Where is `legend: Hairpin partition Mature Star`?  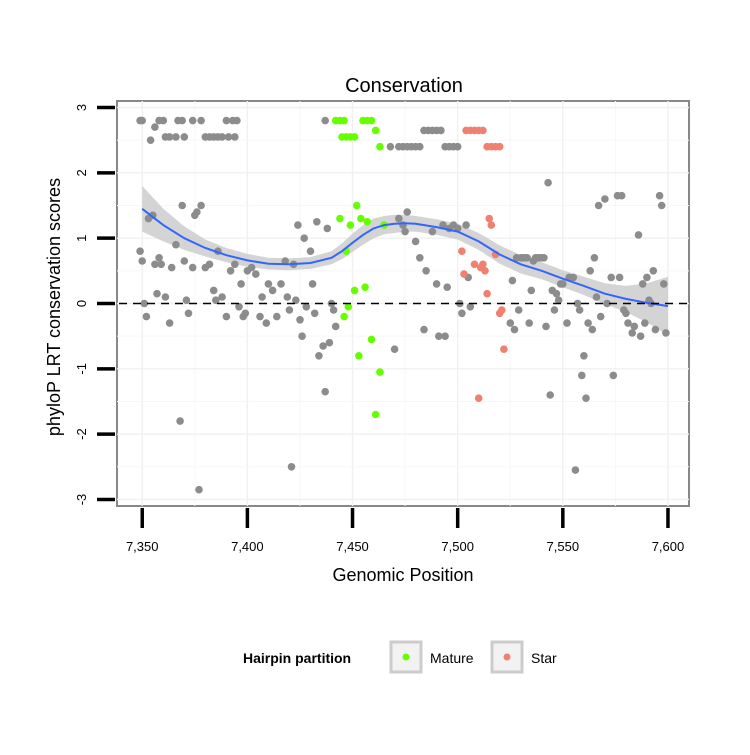 legend: Hairpin partition Mature Star is located at coordinates (400, 657).